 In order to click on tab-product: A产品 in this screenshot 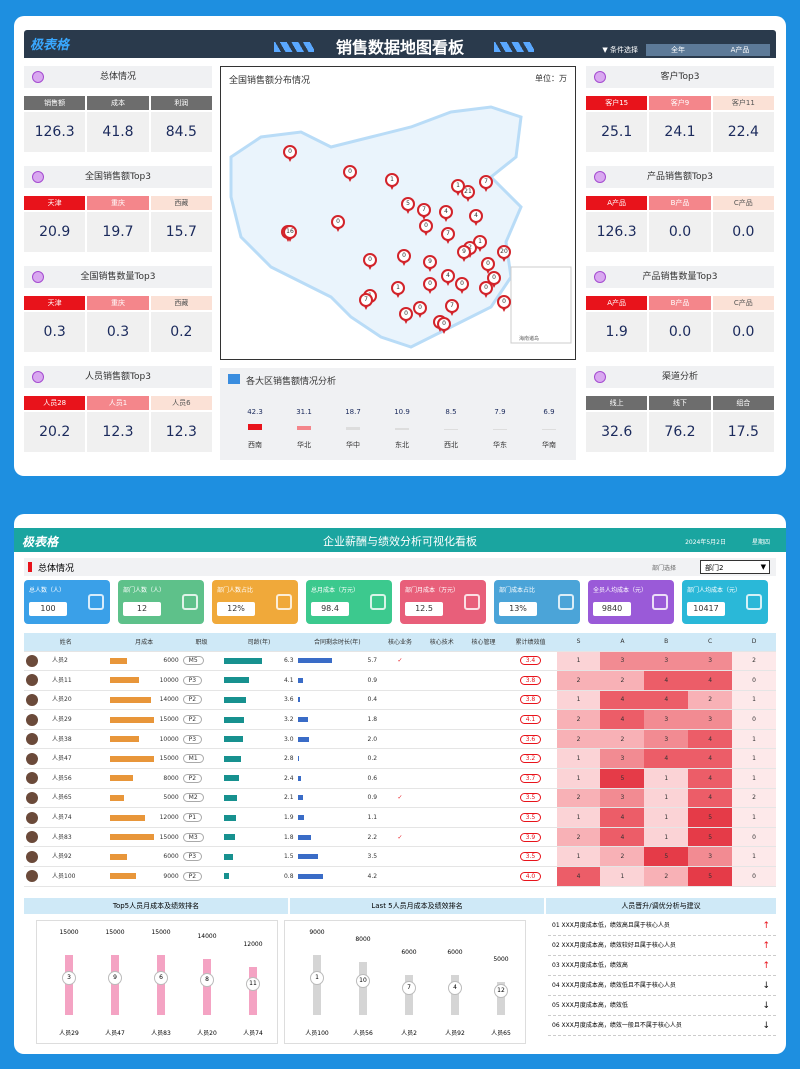, I will do `click(740, 50)`.